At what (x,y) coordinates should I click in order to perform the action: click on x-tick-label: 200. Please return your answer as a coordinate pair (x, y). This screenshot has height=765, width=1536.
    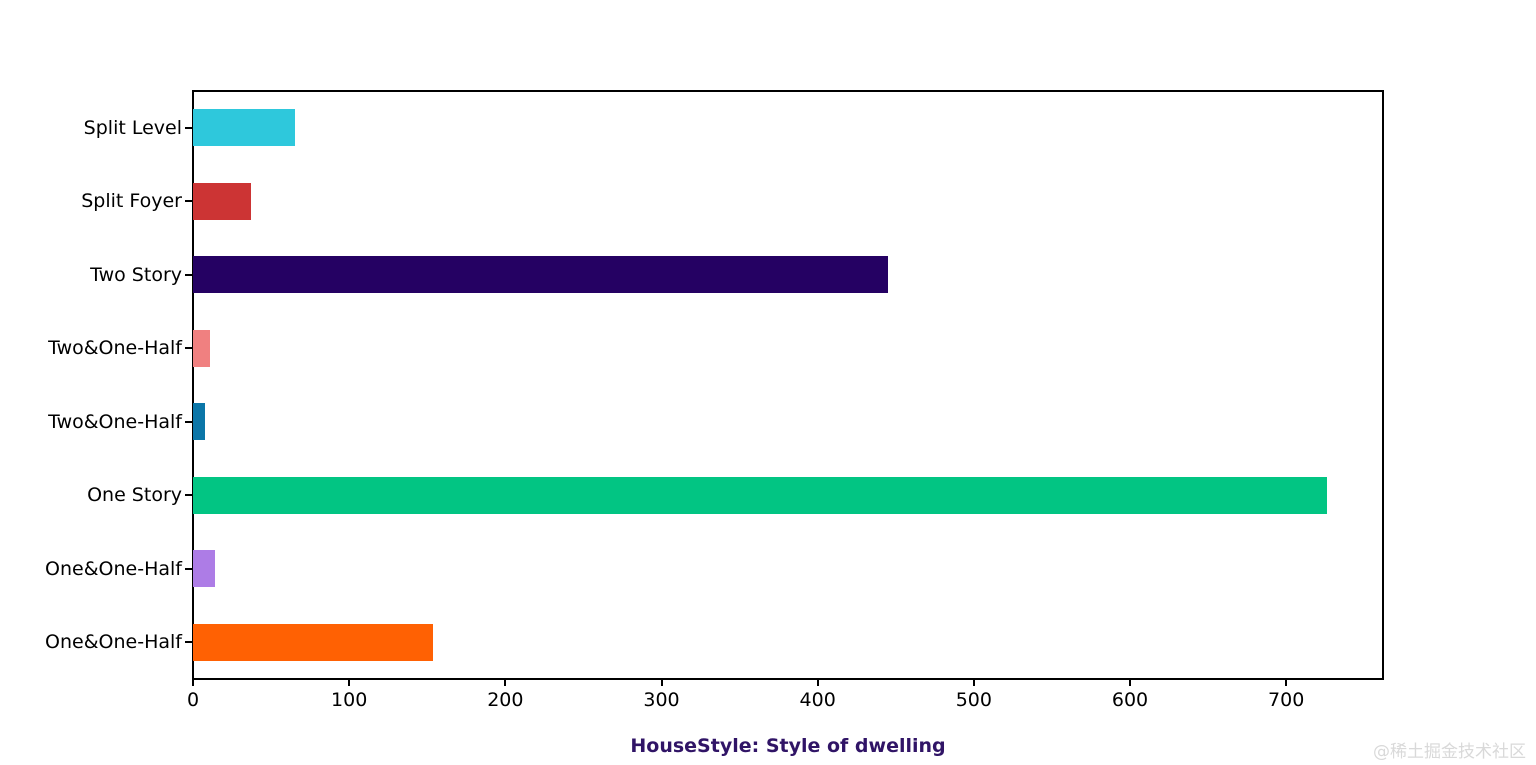
    Looking at the image, I should click on (505, 700).